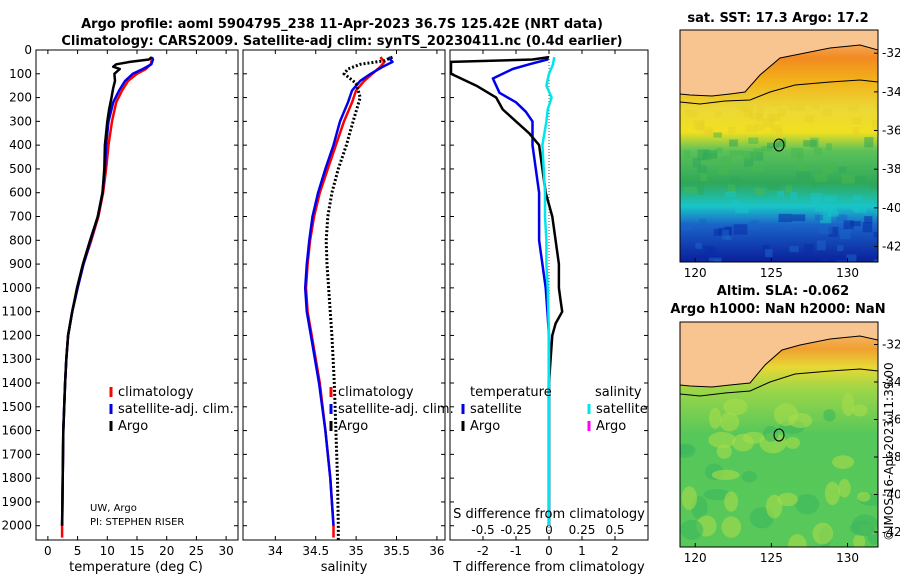 This screenshot has width=900, height=580. I want to click on sst-map, so click(779, 146).